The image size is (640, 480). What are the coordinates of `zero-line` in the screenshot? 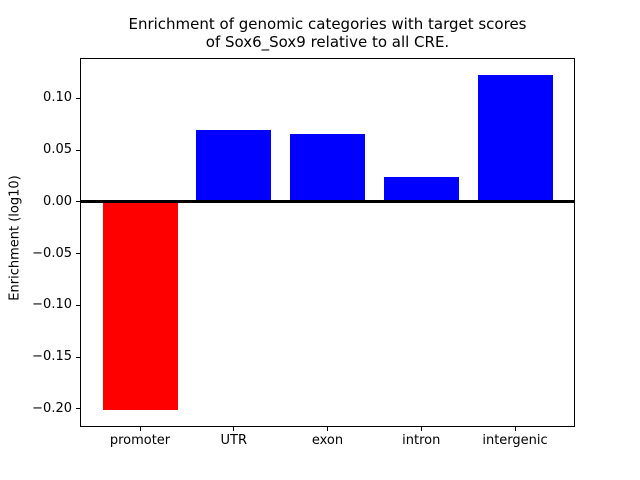 It's located at (327, 202).